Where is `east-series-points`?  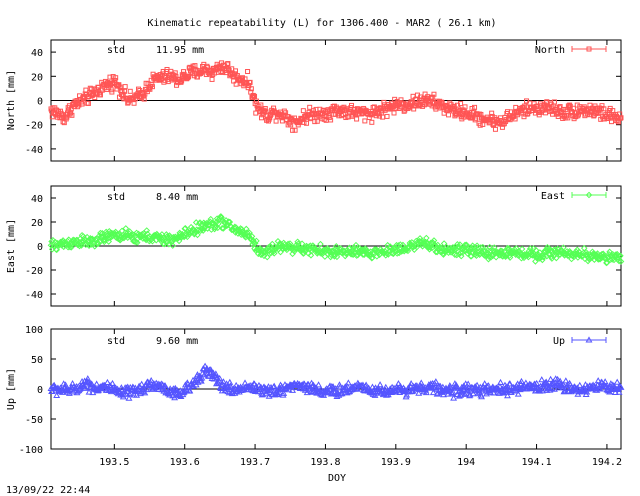
east-series-points is located at coordinates (336, 240).